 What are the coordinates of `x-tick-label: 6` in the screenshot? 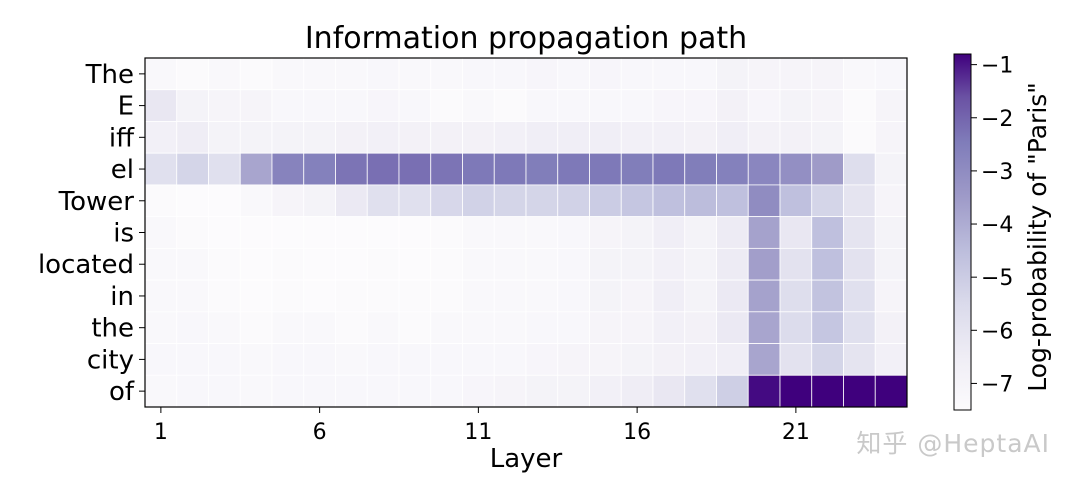 It's located at (320, 432).